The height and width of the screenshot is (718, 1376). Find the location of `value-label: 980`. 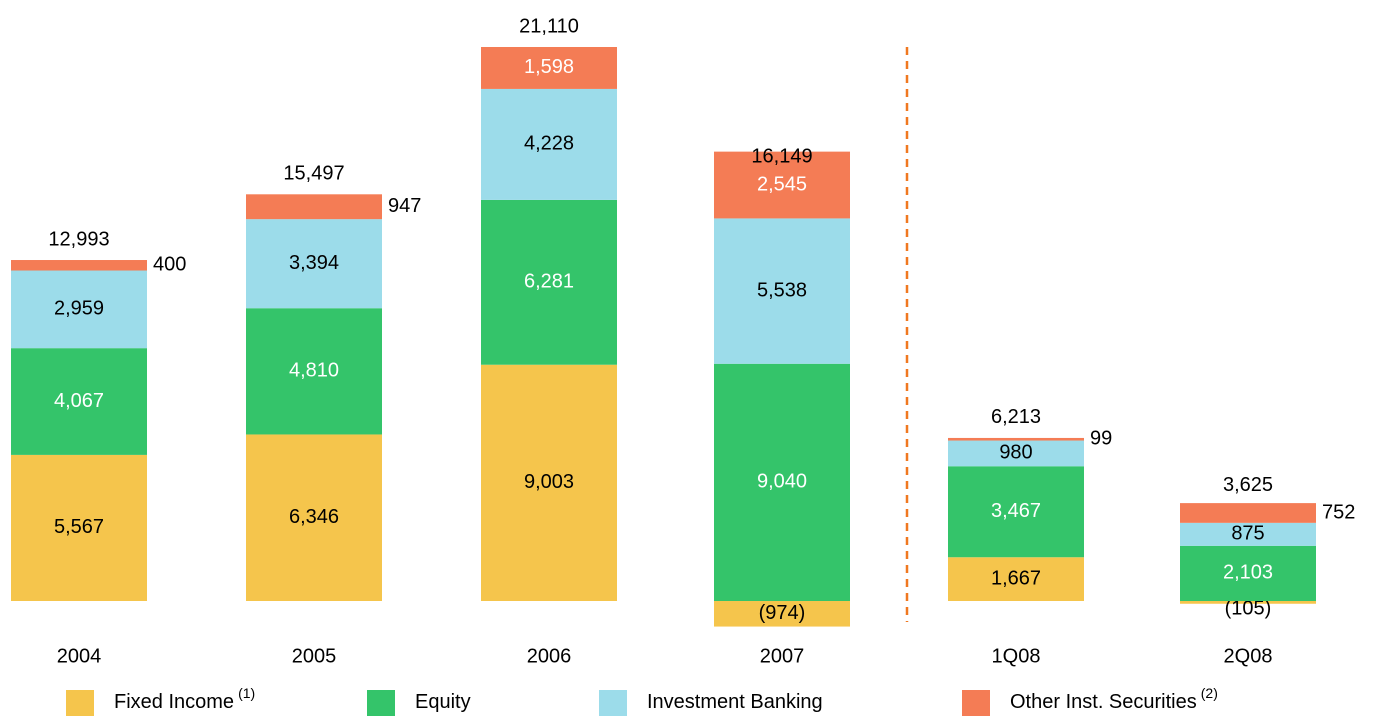

value-label: 980 is located at coordinates (1015, 453).